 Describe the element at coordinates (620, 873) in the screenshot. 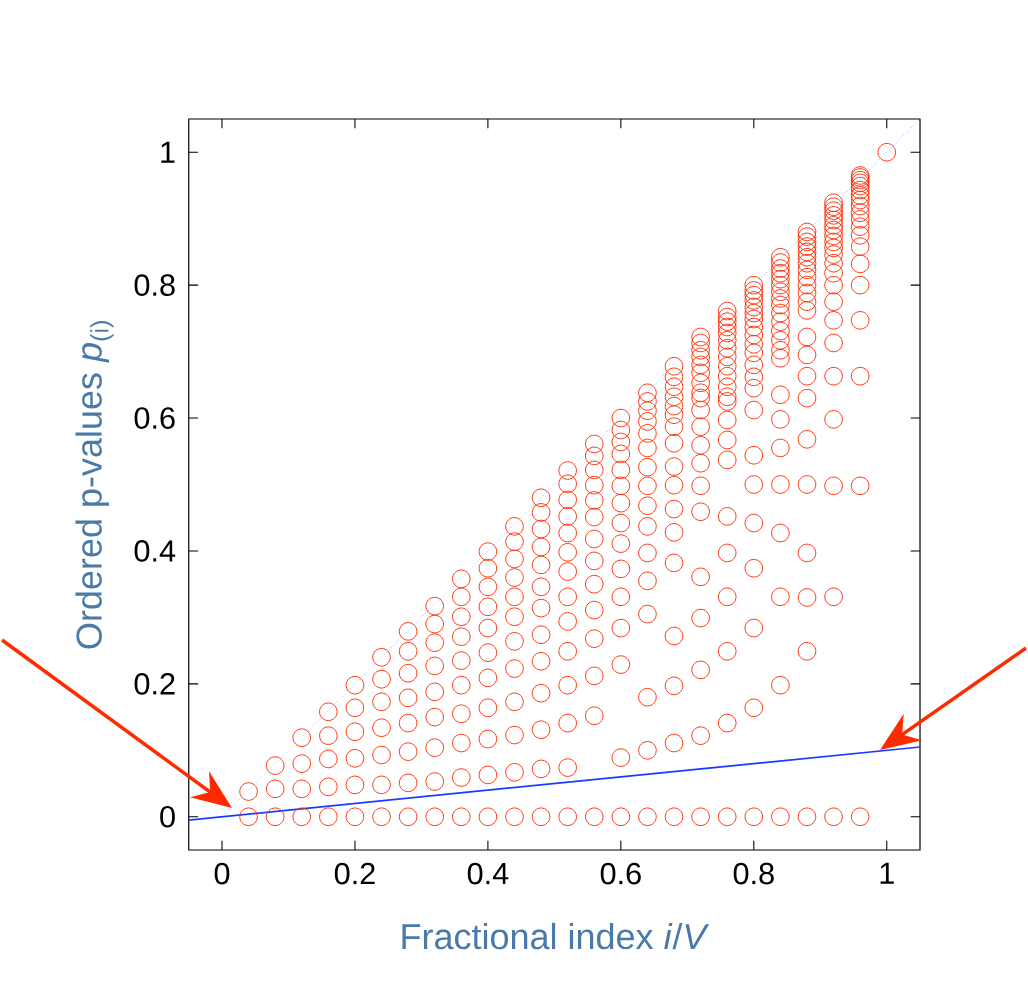

I see `x-tick-label: 0.6` at that location.